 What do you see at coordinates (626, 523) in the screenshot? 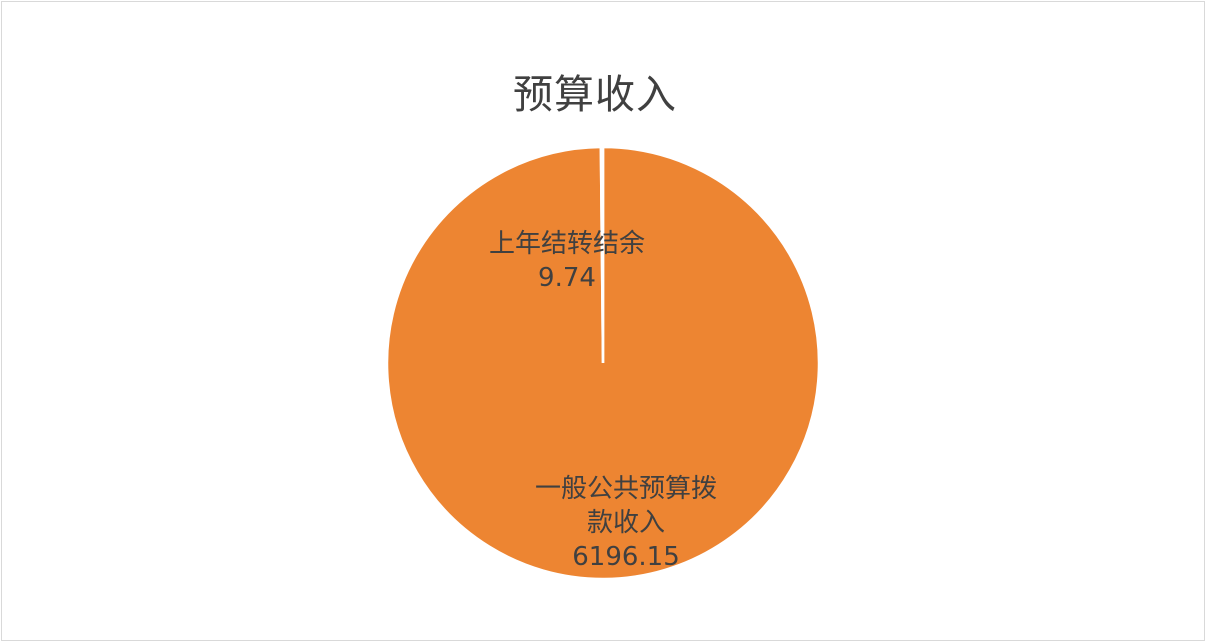
I see `slice-category-label-0: 款收入` at bounding box center [626, 523].